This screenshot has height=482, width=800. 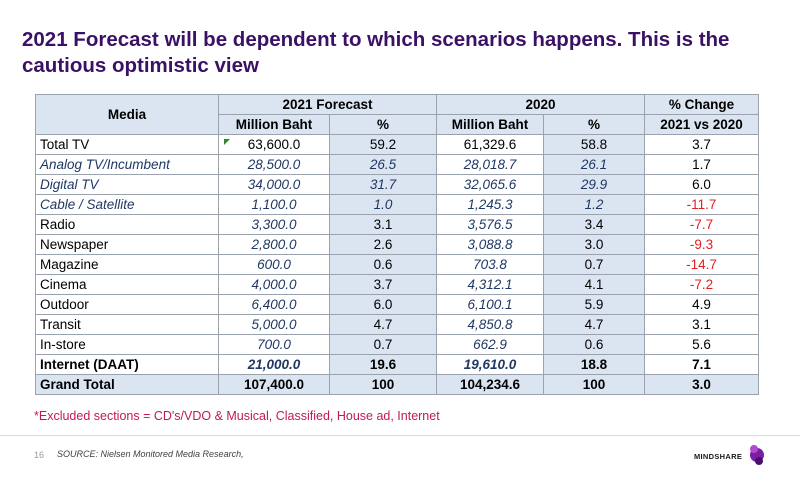 What do you see at coordinates (383, 224) in the screenshot?
I see `cell-forecast-pct: 3.1` at bounding box center [383, 224].